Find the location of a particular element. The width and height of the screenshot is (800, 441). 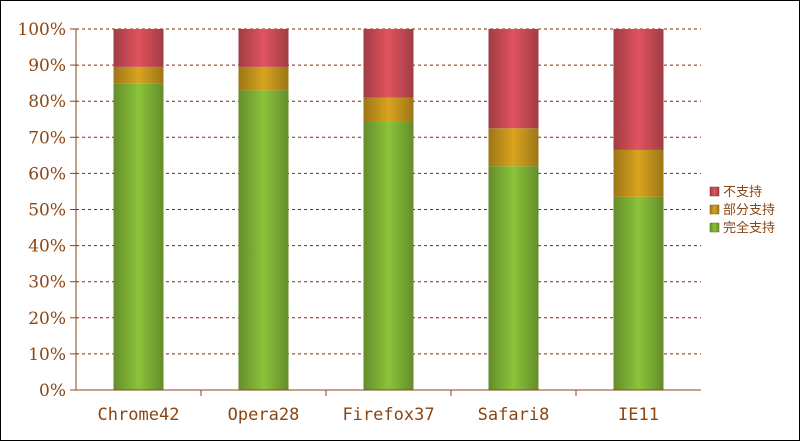

y-tick-label: 20% is located at coordinates (47, 319).